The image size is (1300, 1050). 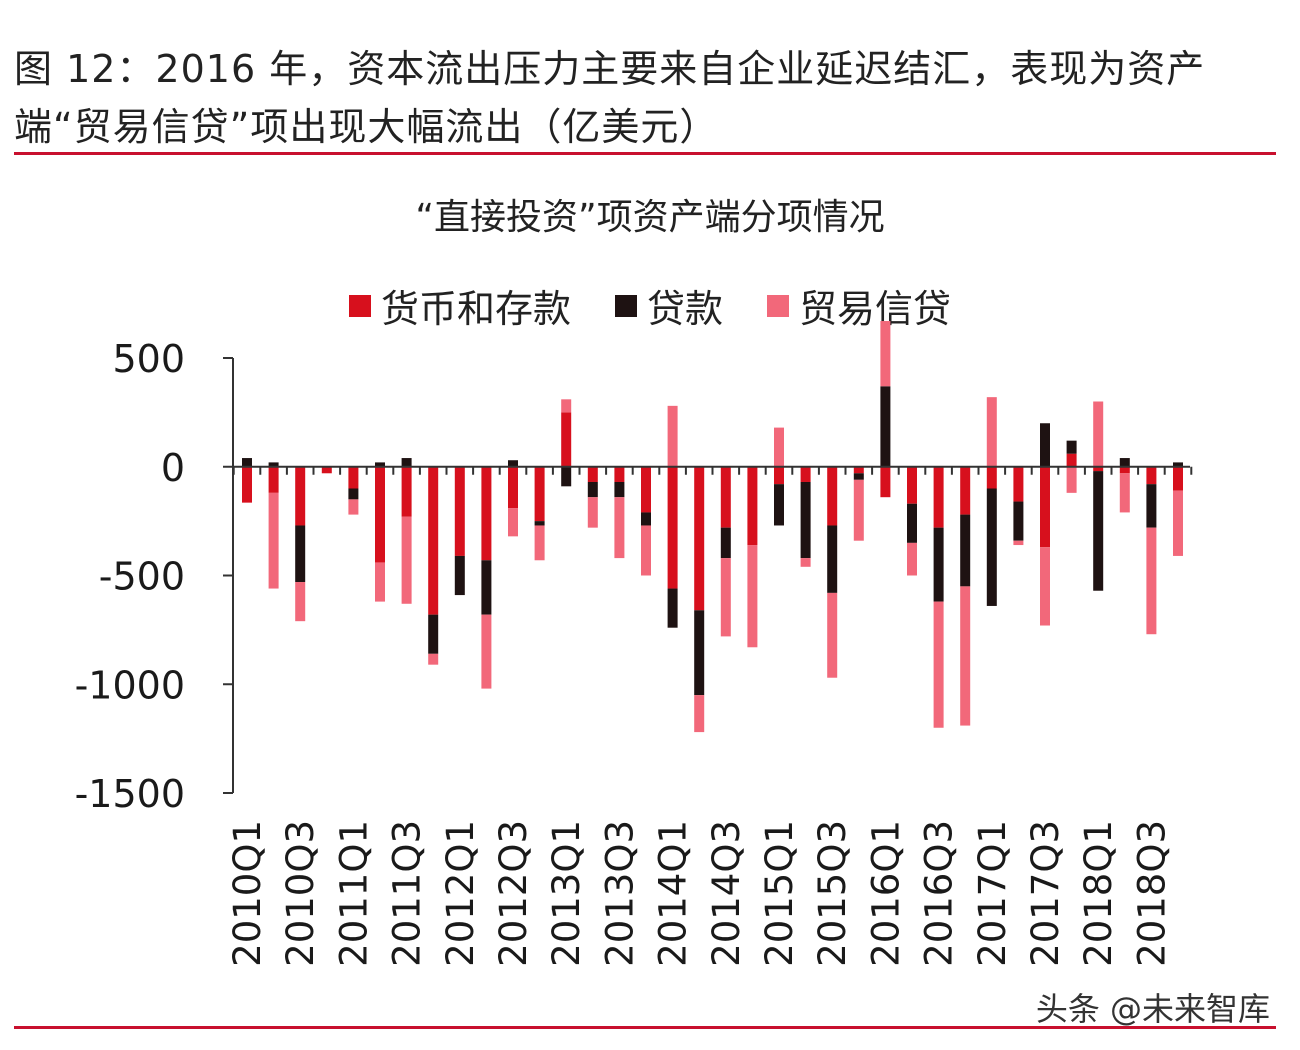 What do you see at coordinates (992, 893) in the screenshot?
I see `x-tick-label: 2017Q1` at bounding box center [992, 893].